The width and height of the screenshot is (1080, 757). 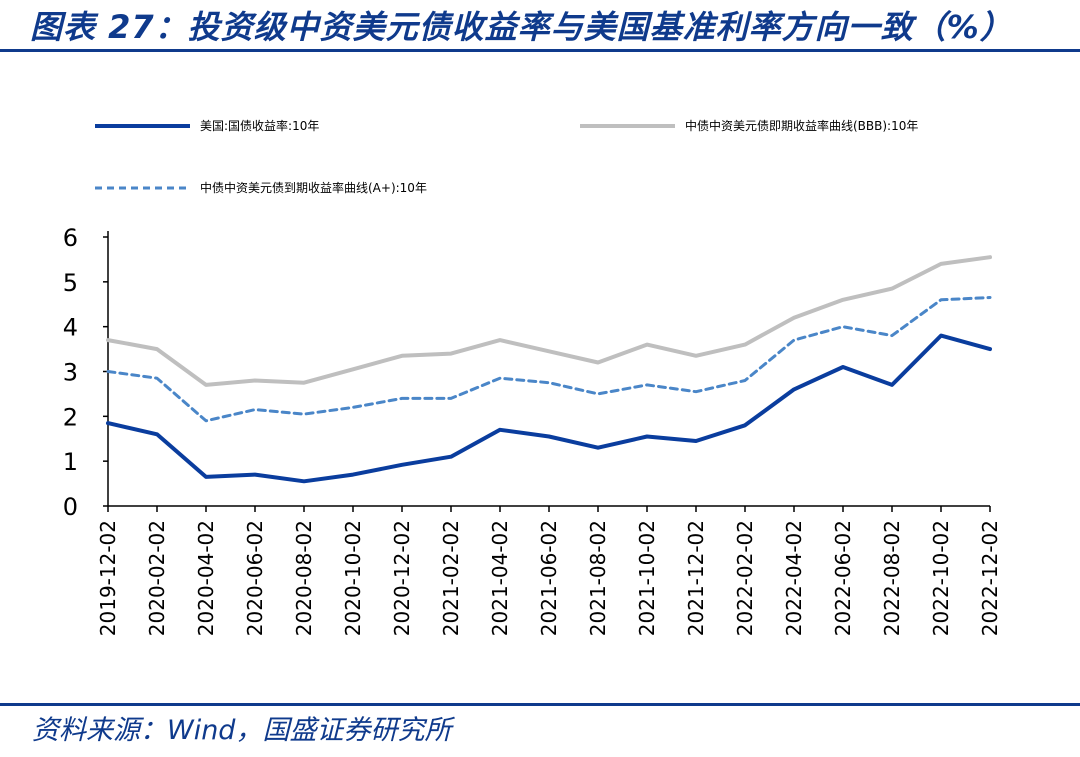 I want to click on x-tick-label: 2021-02-02, so click(x=451, y=578).